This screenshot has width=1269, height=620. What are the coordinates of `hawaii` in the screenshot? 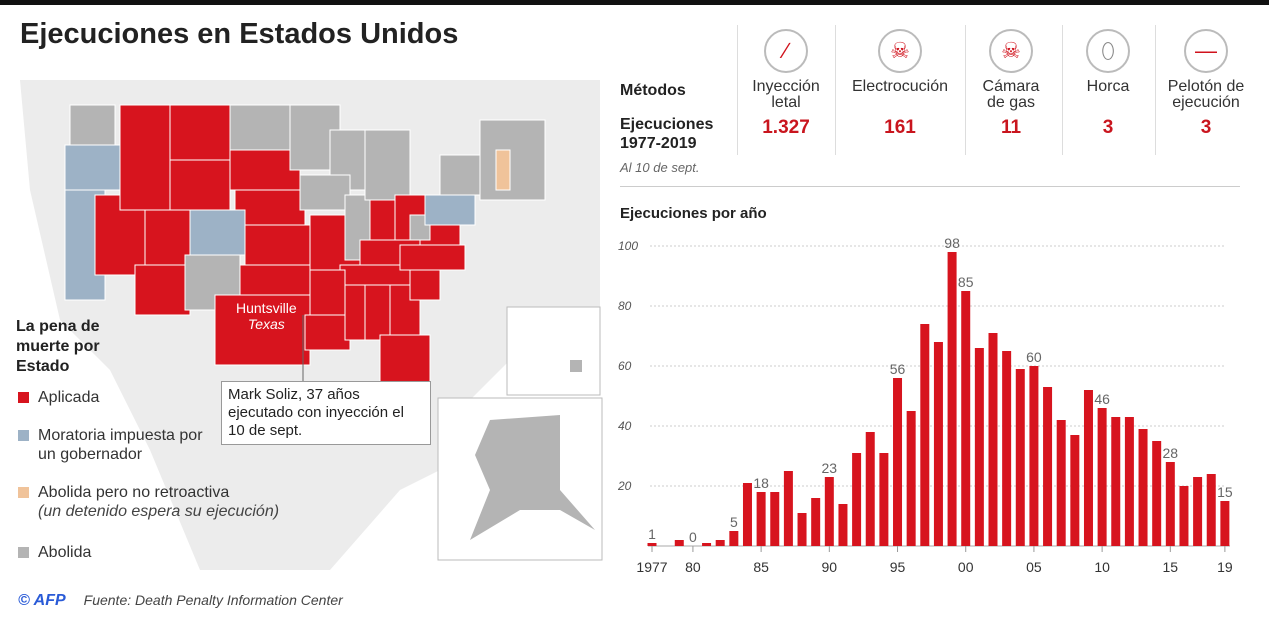 It's located at (576, 366).